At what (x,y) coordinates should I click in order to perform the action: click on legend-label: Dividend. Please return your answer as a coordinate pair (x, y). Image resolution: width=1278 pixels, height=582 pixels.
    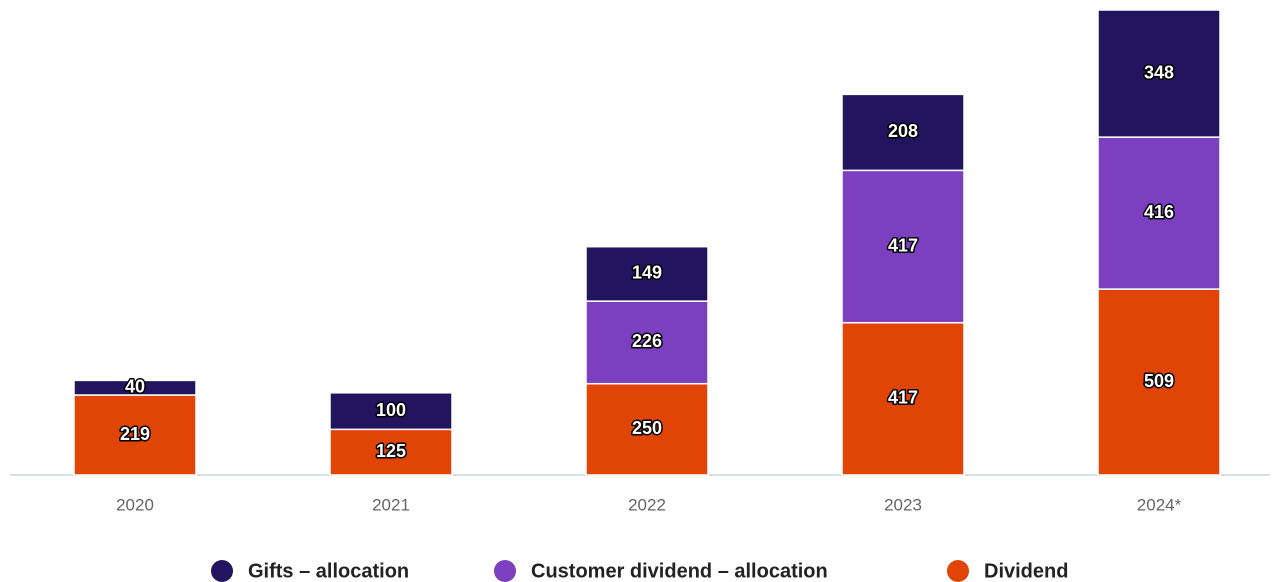
    Looking at the image, I should click on (1026, 571).